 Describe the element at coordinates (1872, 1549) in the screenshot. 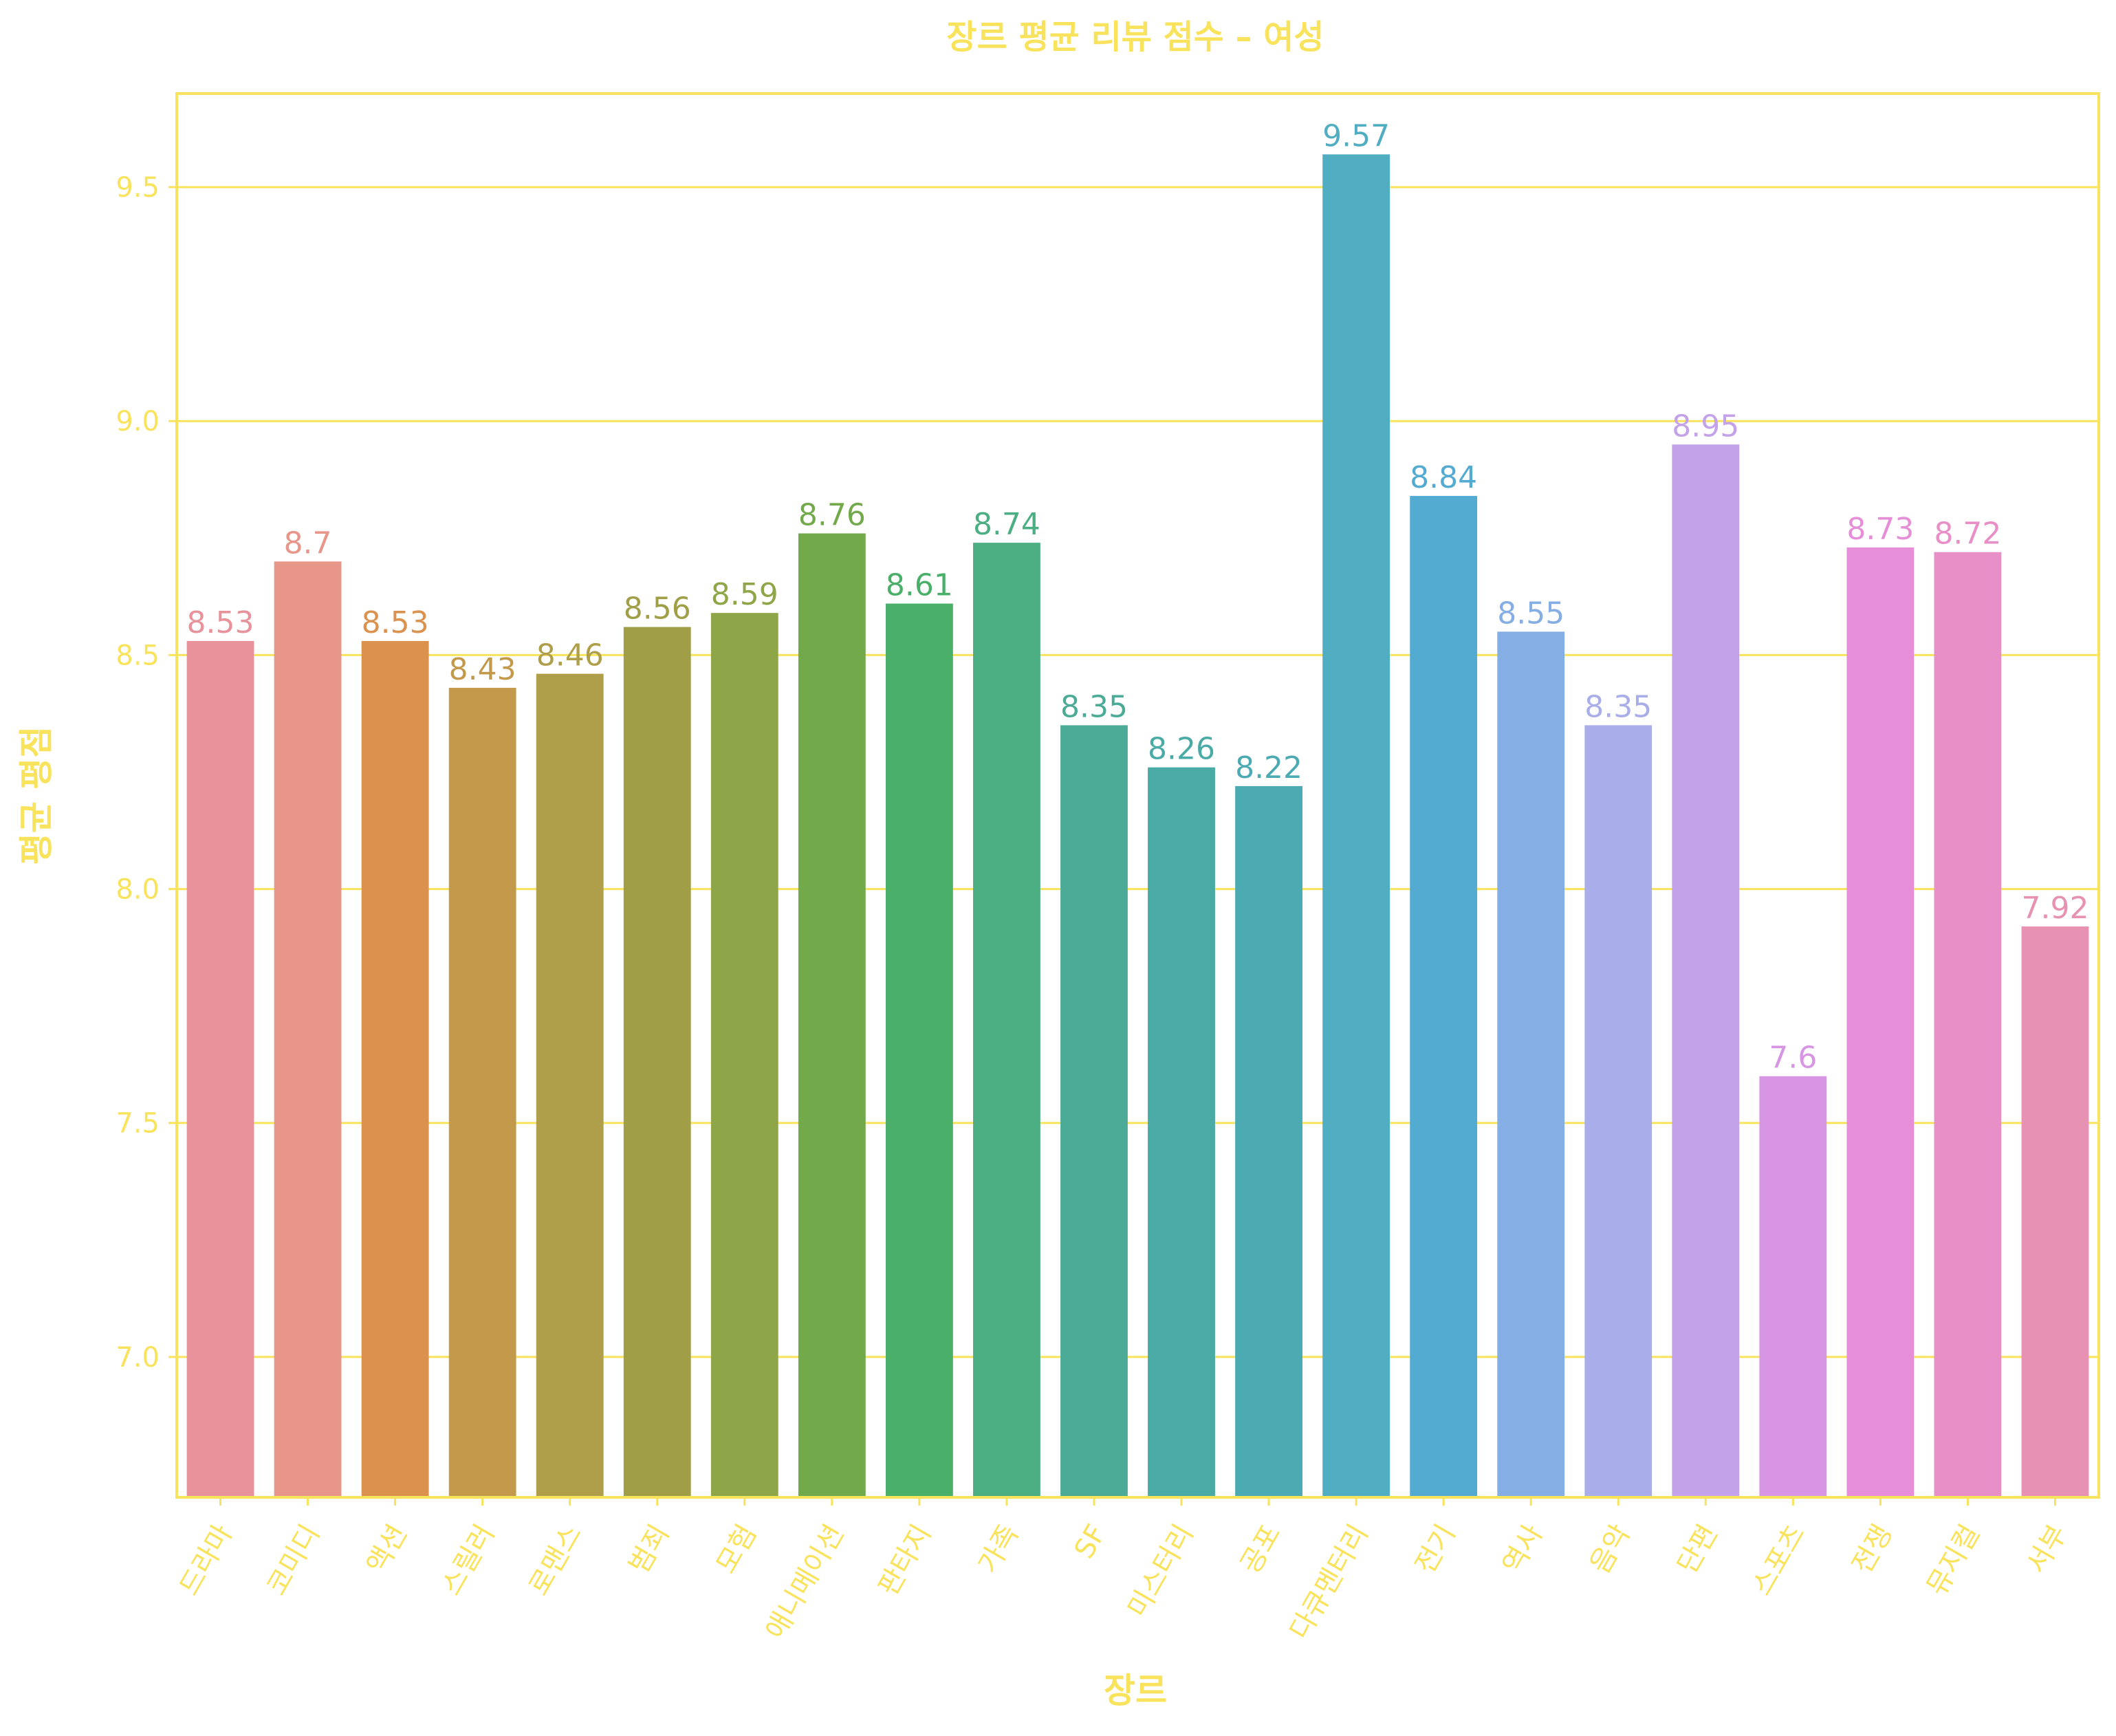

I see `x-tick-label: 전쟁` at that location.